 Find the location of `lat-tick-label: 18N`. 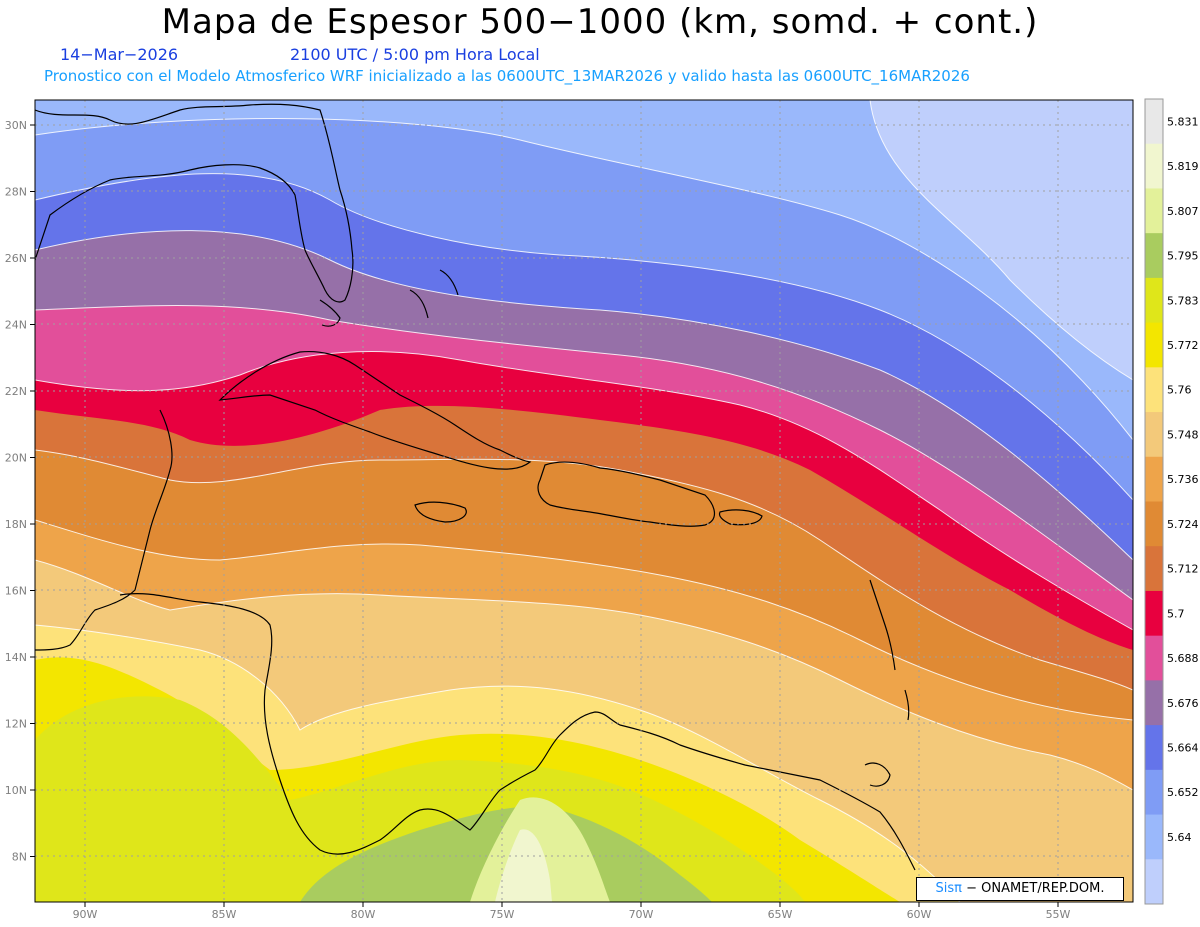

lat-tick-label: 18N is located at coordinates (16, 524).